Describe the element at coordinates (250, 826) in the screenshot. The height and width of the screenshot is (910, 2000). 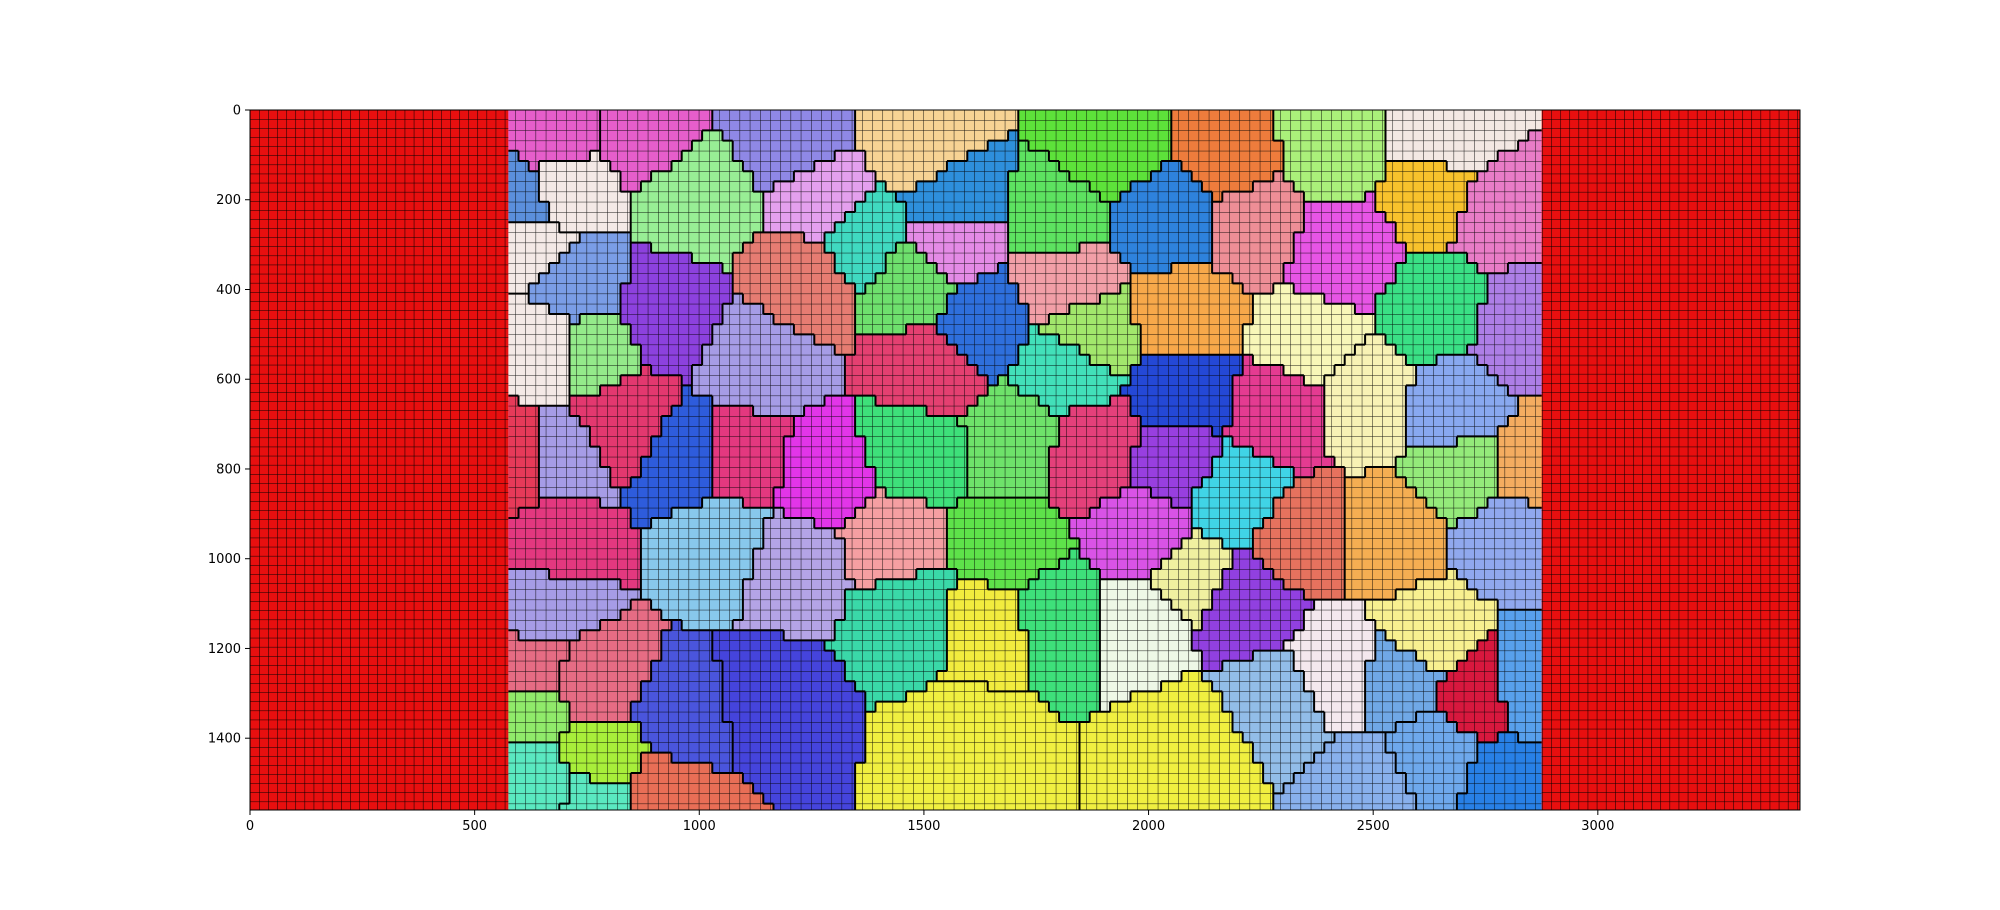
I see `x-tick-label: 0` at that location.